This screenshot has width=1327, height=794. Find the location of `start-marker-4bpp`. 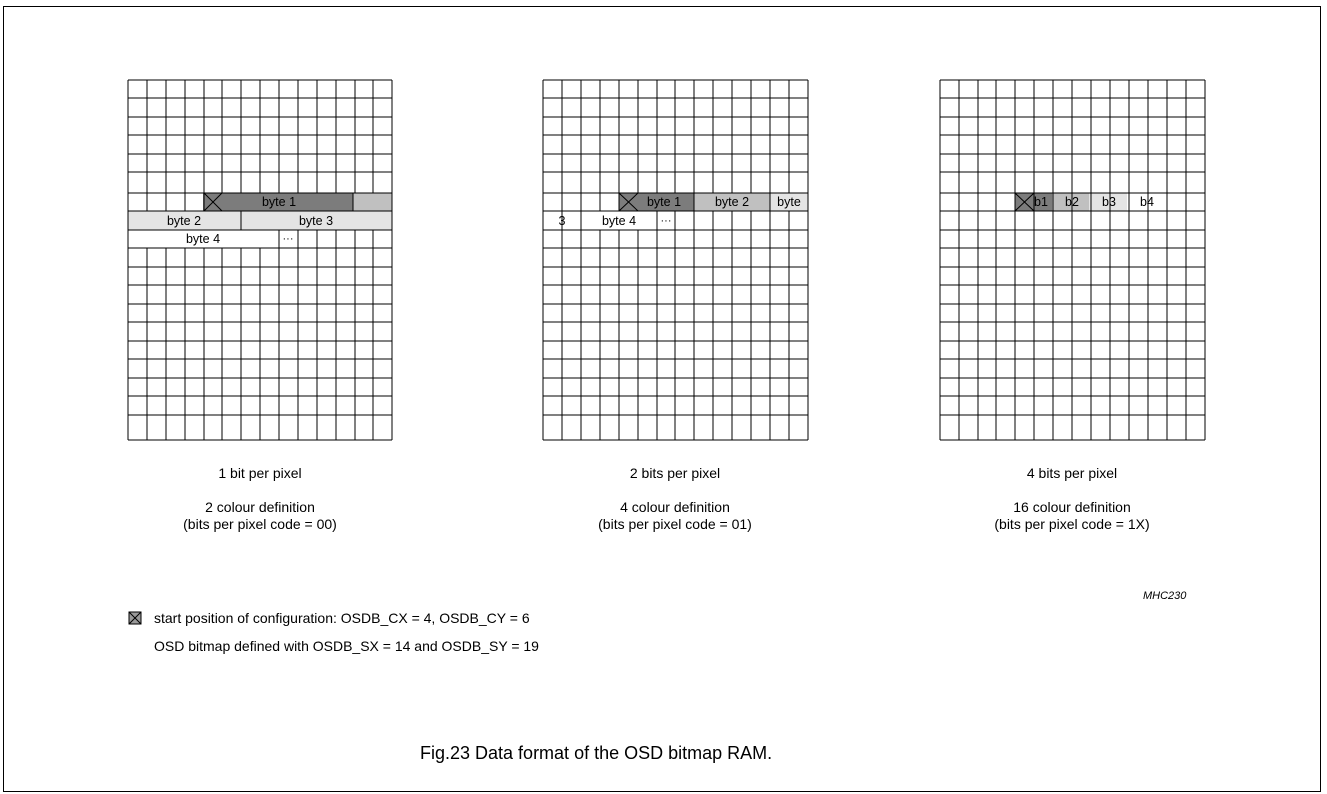

start-marker-4bpp is located at coordinates (1024, 202).